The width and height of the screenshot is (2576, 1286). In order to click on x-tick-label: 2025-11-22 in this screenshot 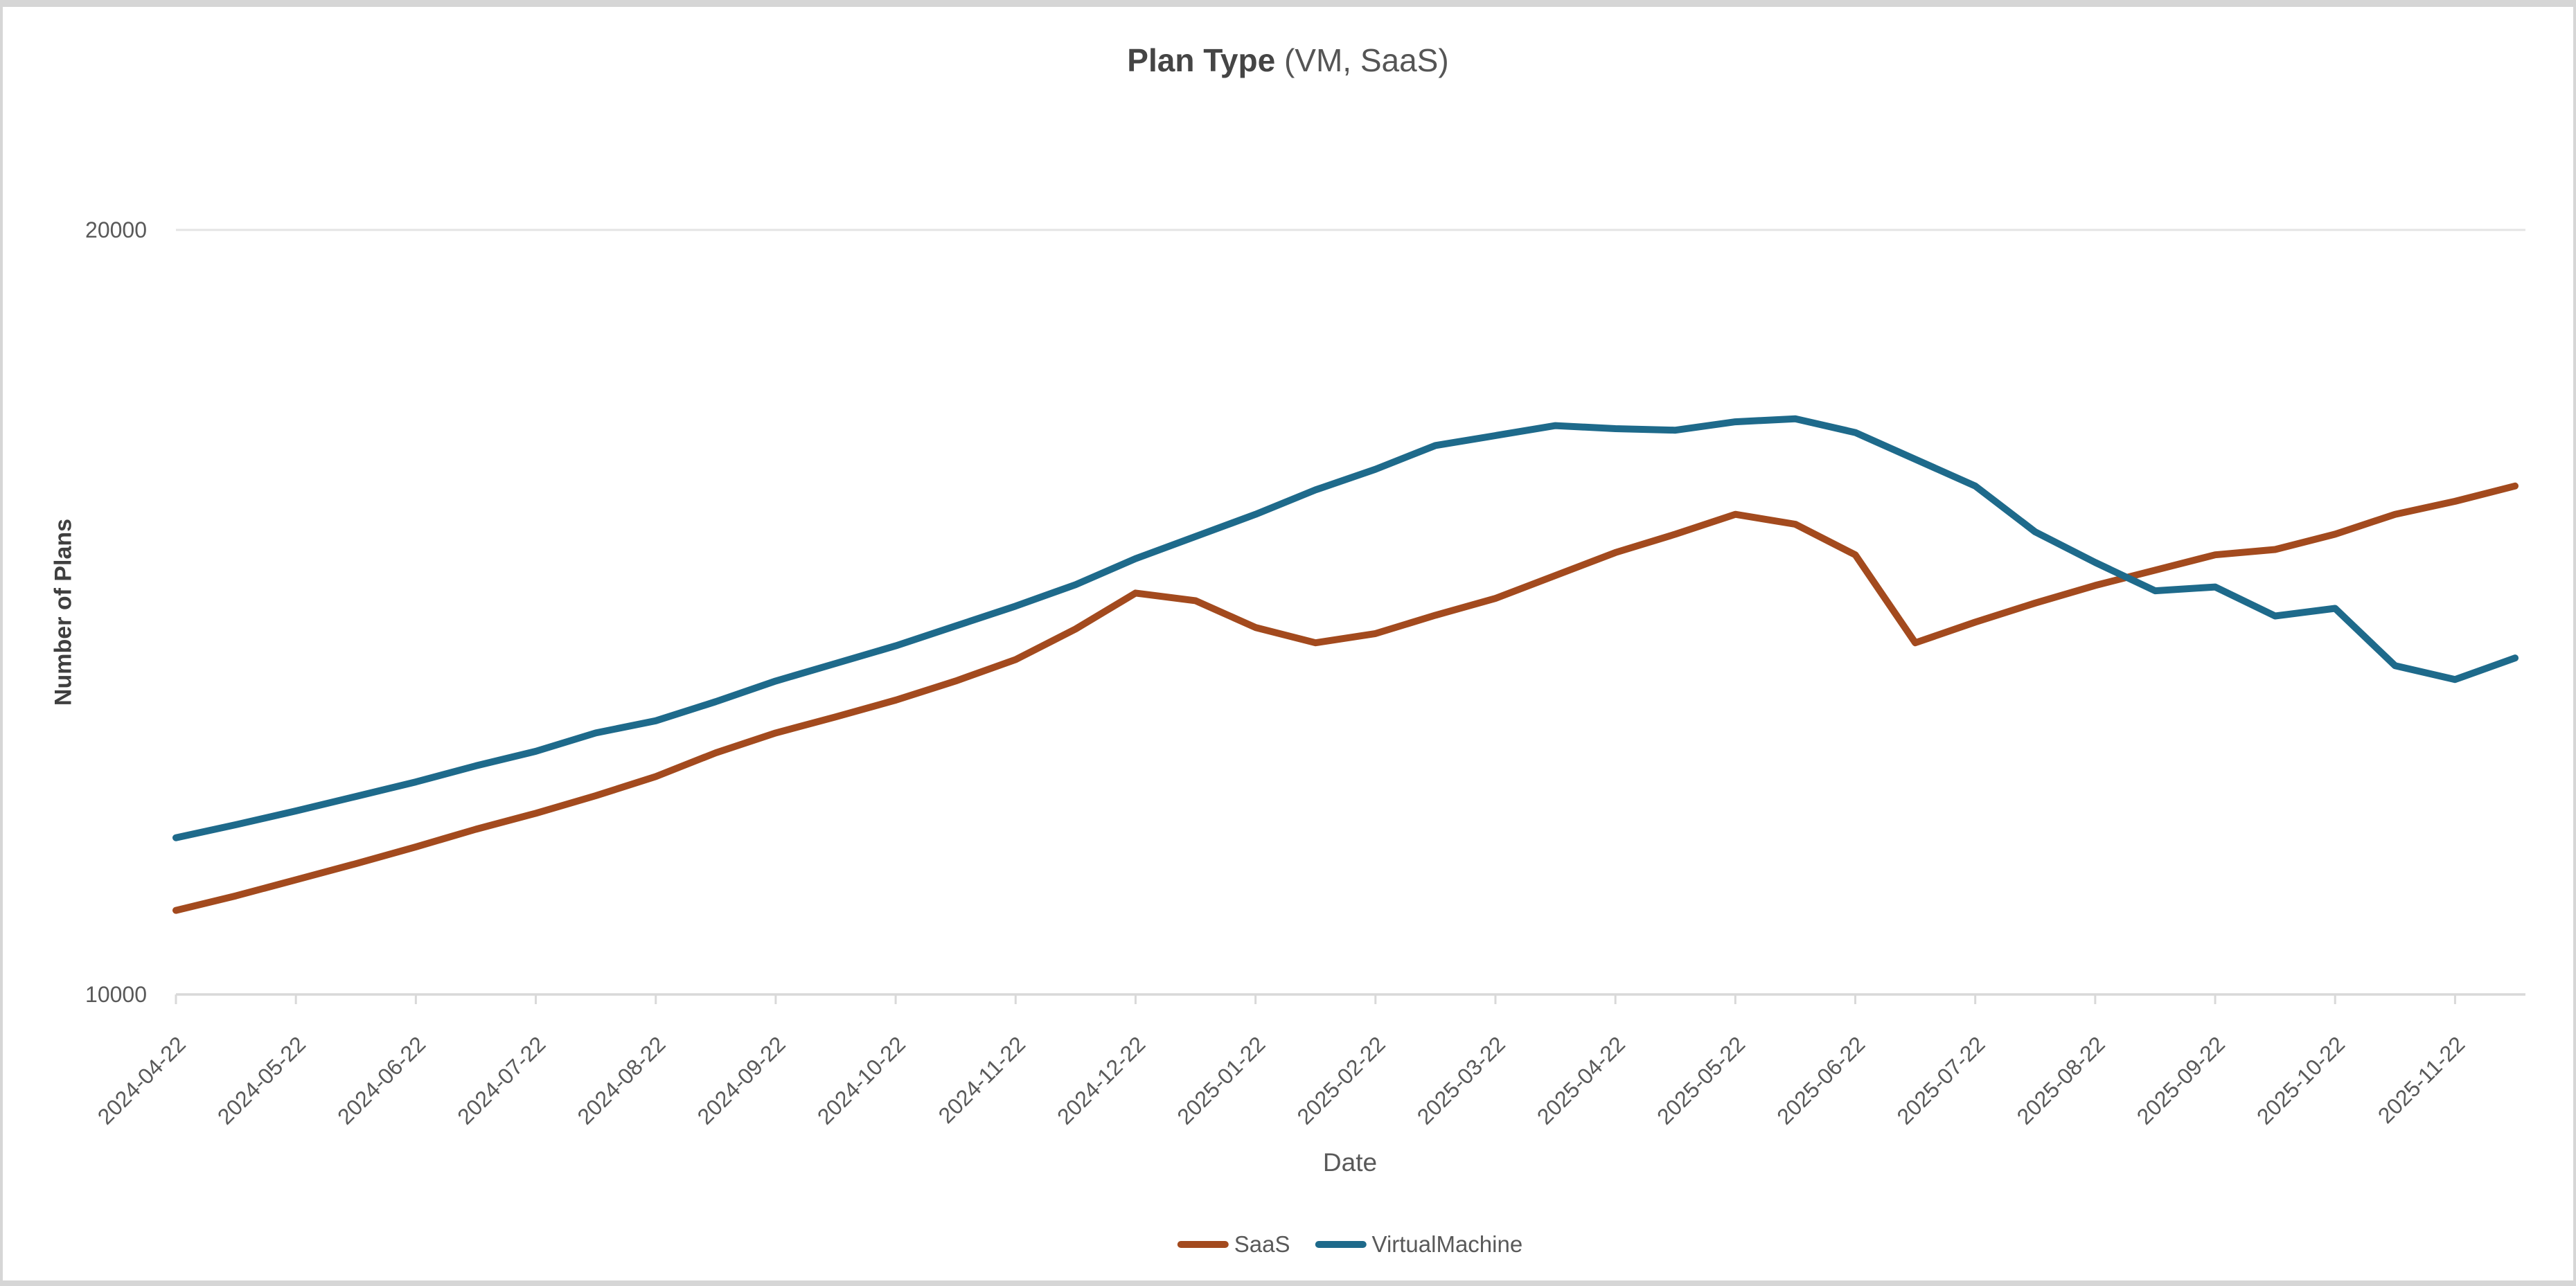, I will do `click(2421, 1079)`.